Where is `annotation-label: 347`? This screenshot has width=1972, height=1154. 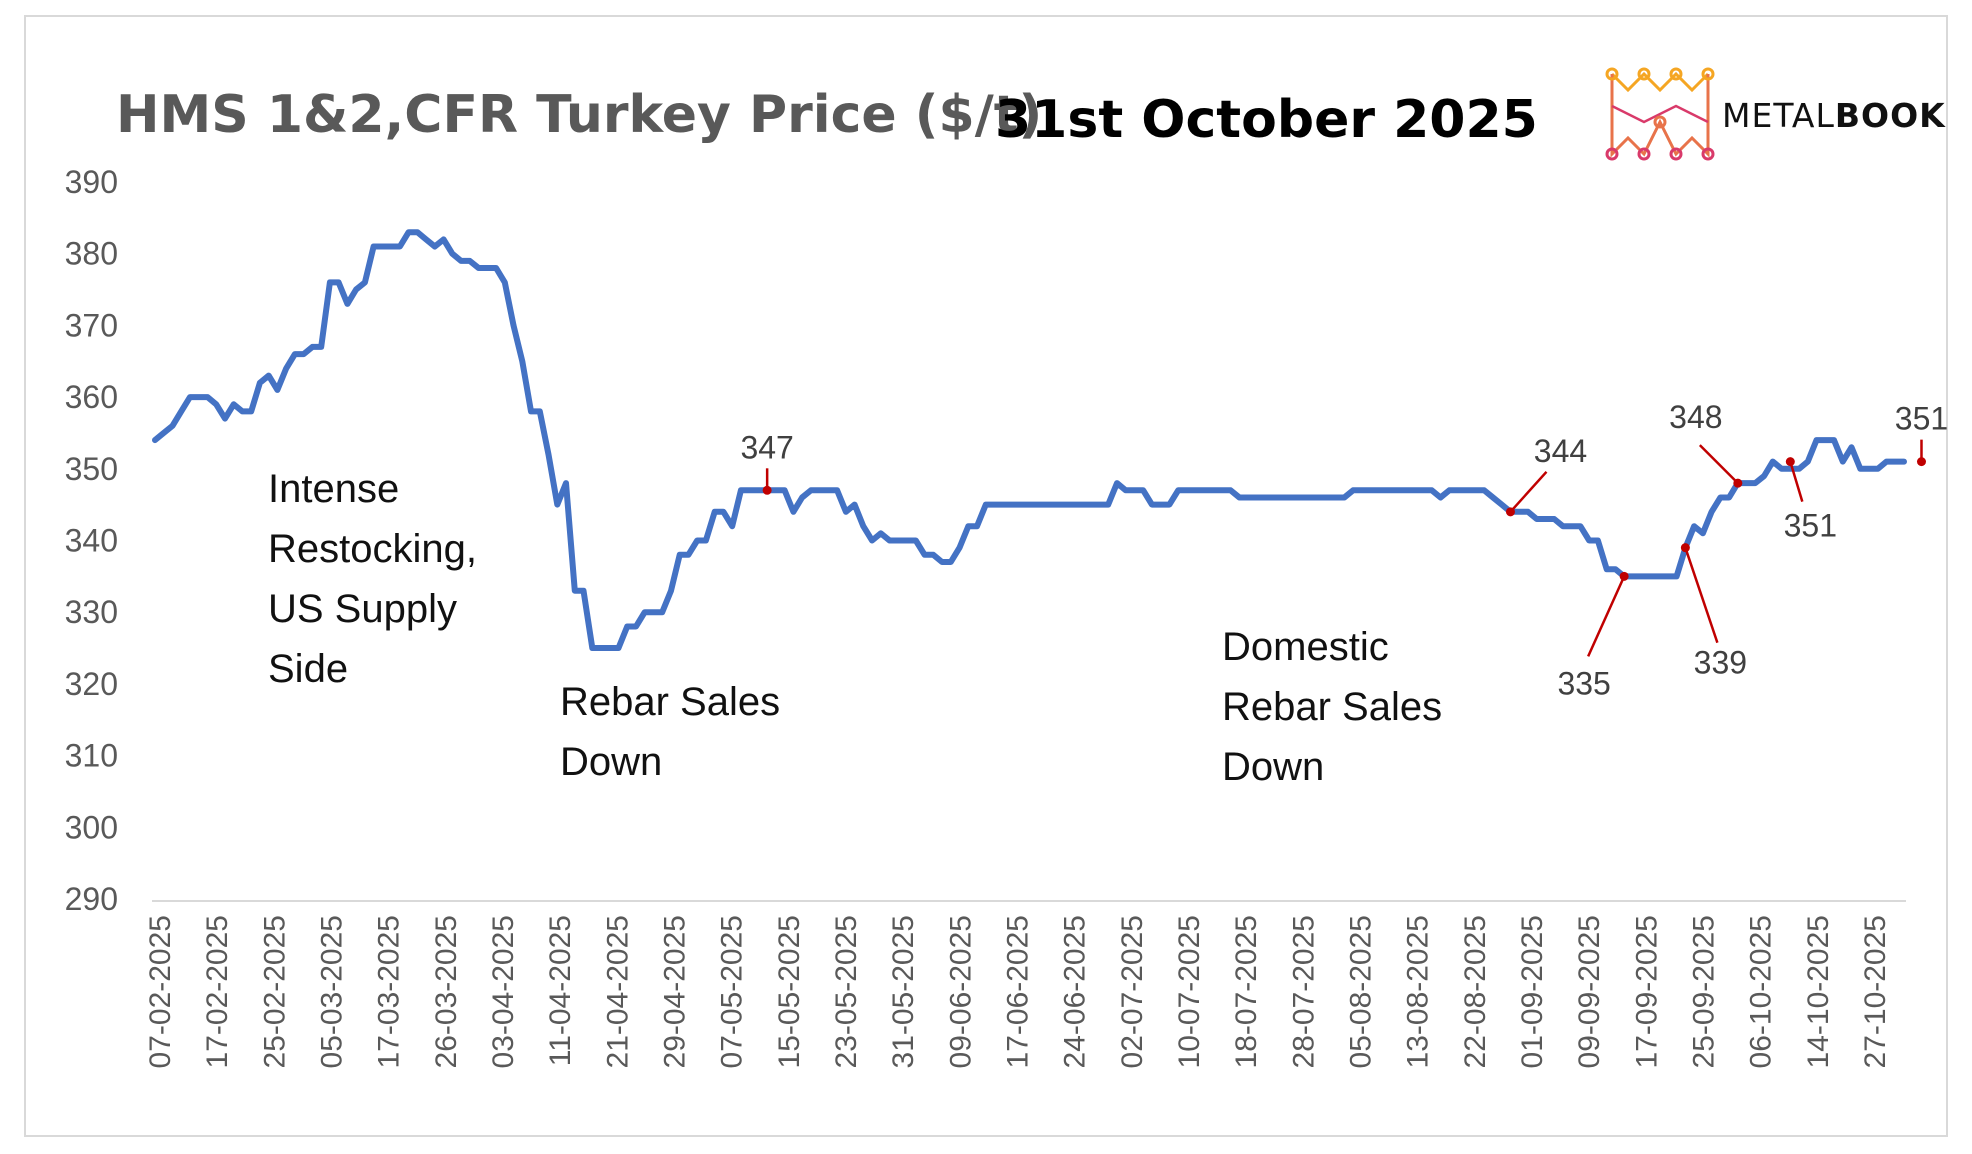 annotation-label: 347 is located at coordinates (766, 447).